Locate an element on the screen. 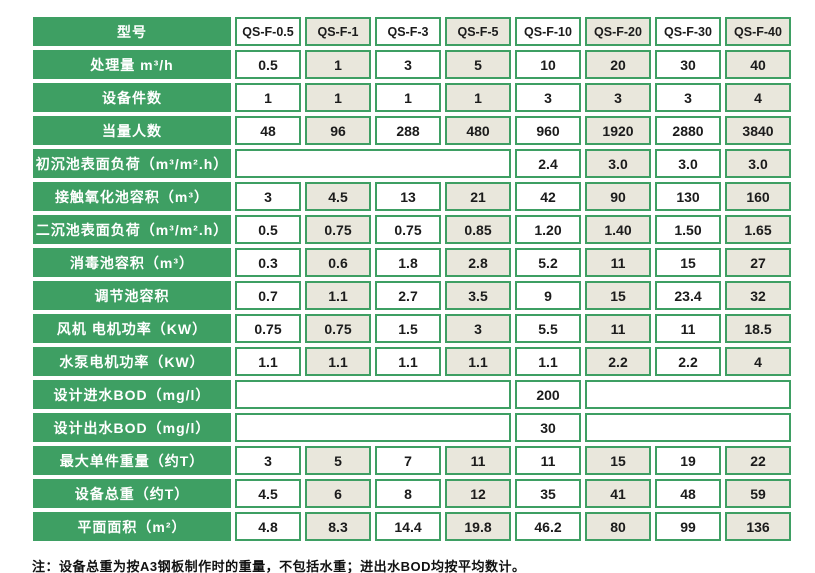  row-label-cell: 设备件数 is located at coordinates (132, 97).